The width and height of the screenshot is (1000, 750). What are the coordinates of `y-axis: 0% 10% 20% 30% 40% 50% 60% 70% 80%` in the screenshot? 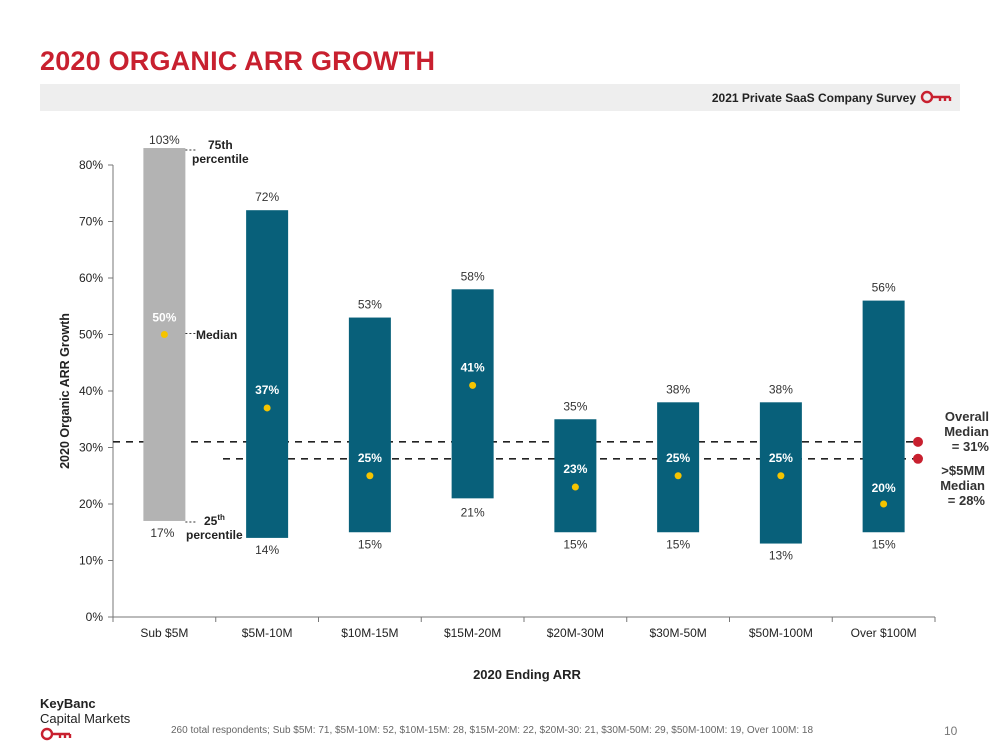 It's located at (96, 391).